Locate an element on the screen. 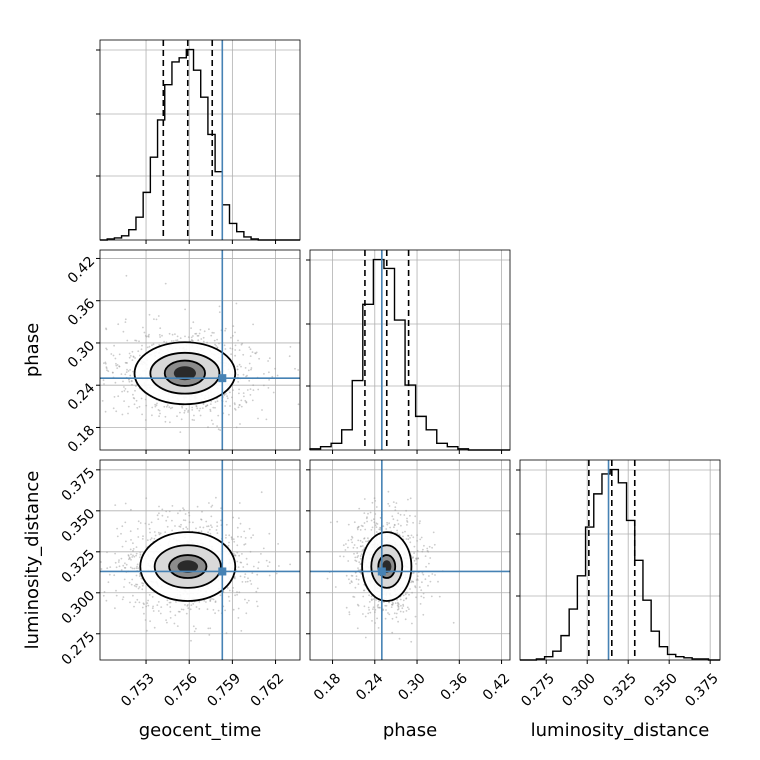 The width and height of the screenshot is (760, 760). panel-frame is located at coordinates (200, 140).